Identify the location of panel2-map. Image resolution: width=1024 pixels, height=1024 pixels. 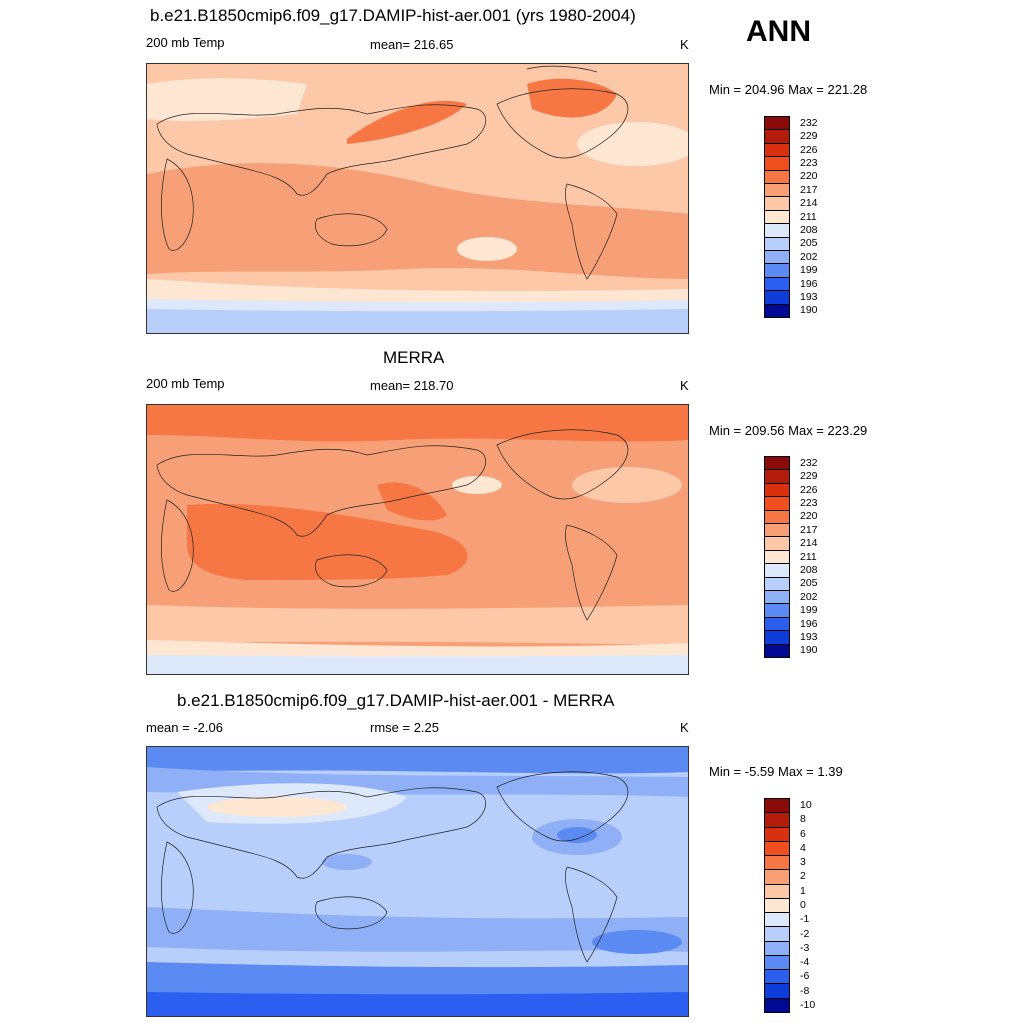
(417, 539).